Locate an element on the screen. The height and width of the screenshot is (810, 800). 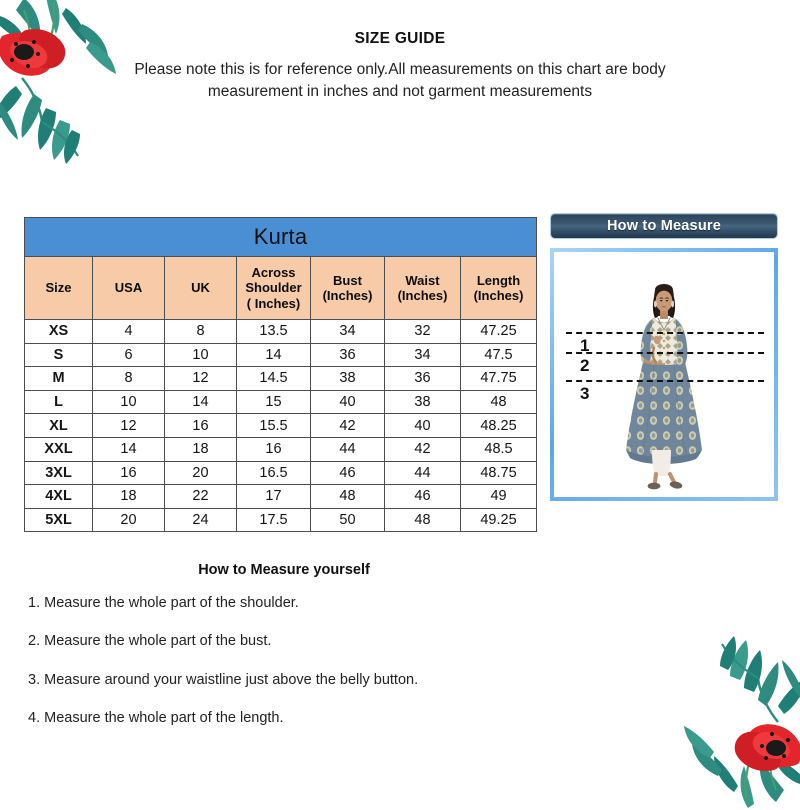
measure-marker-2: 2 is located at coordinates (585, 365).